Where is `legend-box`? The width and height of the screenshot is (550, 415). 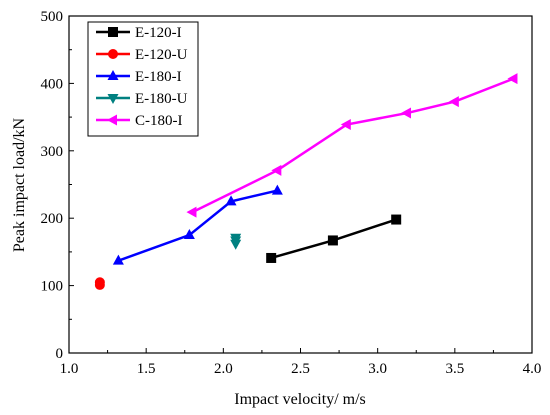 legend-box is located at coordinates (143, 79).